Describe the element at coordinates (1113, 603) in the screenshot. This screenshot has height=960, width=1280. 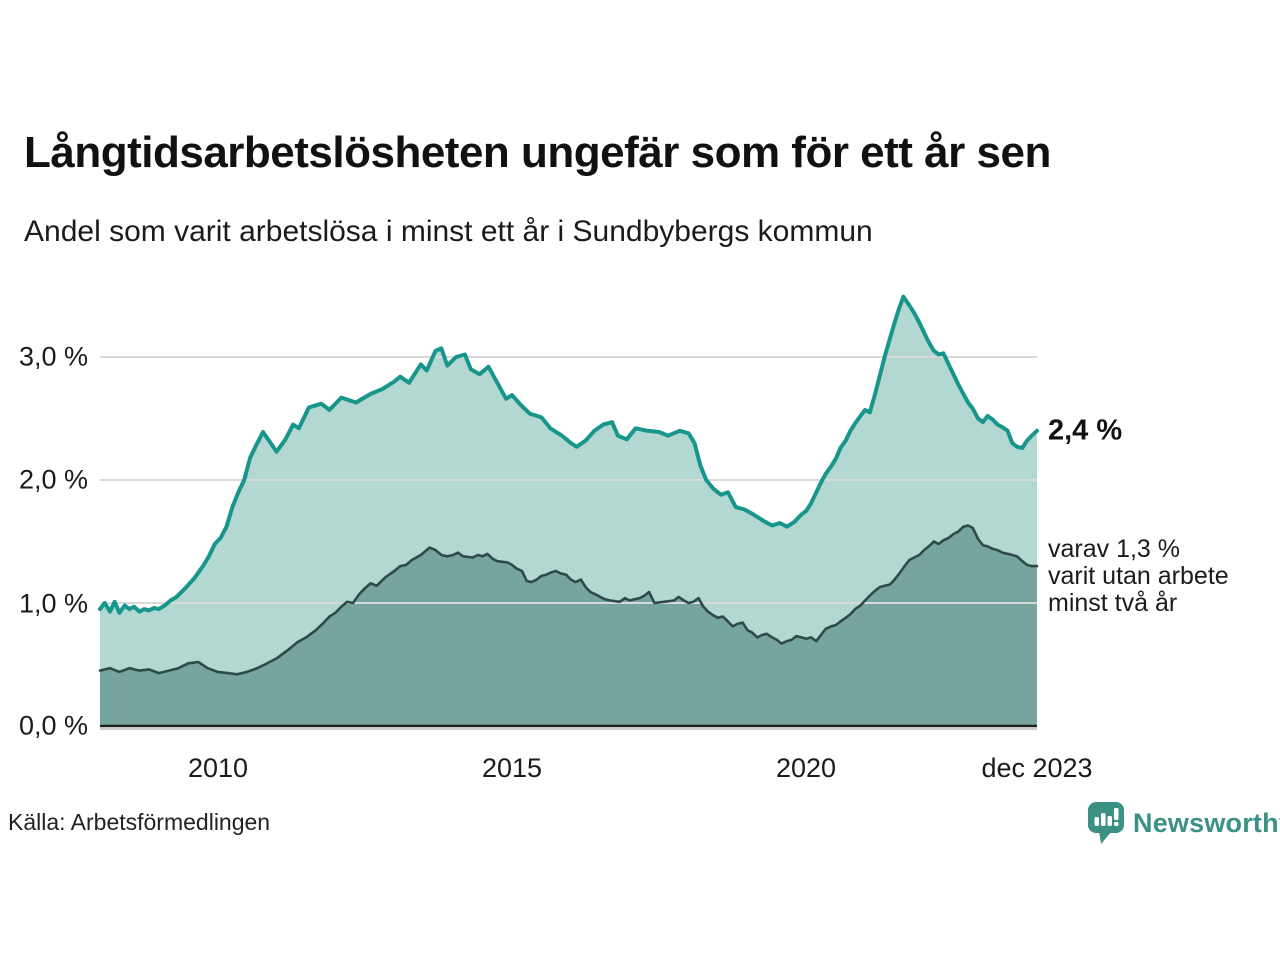
I see `annotation-two-year-line: minst två år` at that location.